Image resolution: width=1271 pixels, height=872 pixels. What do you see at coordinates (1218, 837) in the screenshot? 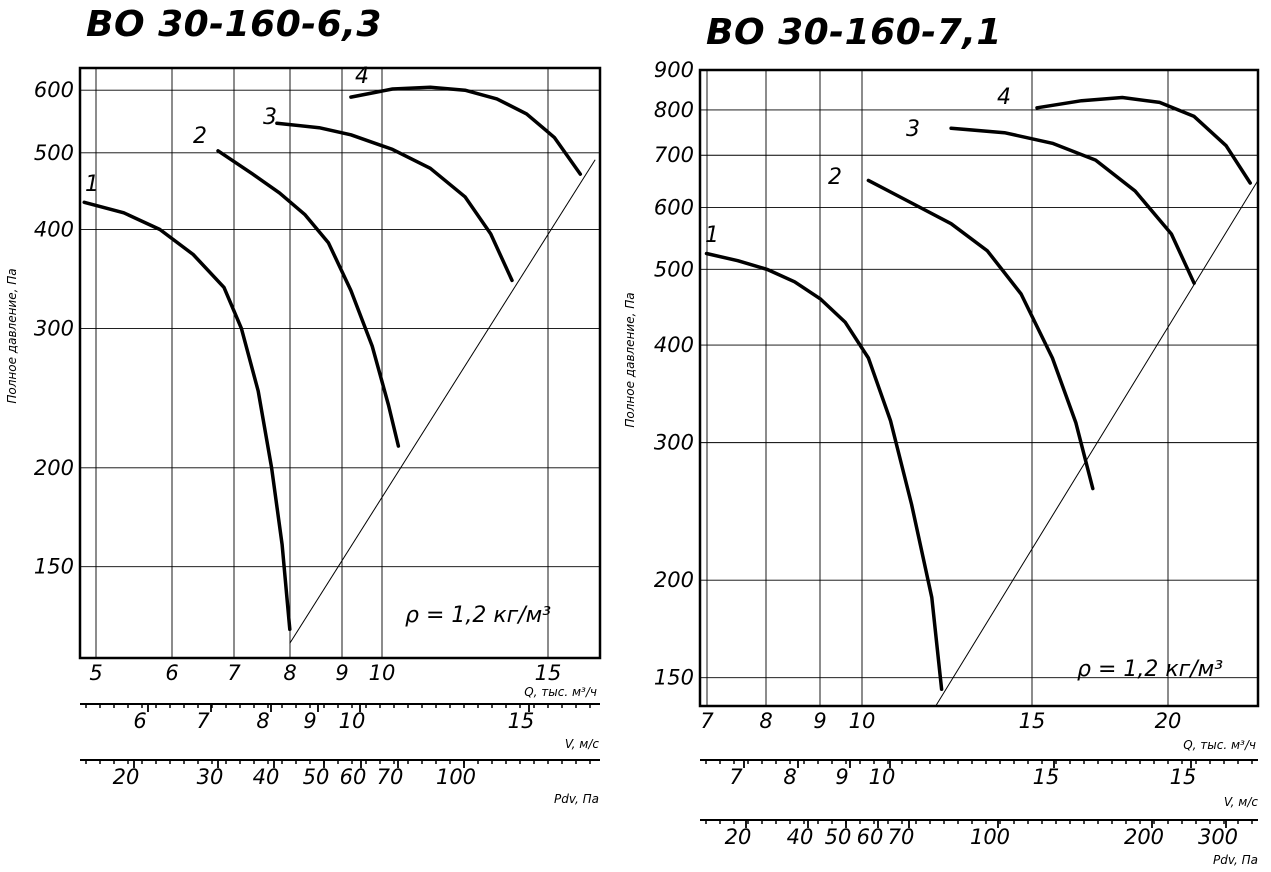
I see `dynamic-pressure-tick-label: 300` at bounding box center [1218, 837].